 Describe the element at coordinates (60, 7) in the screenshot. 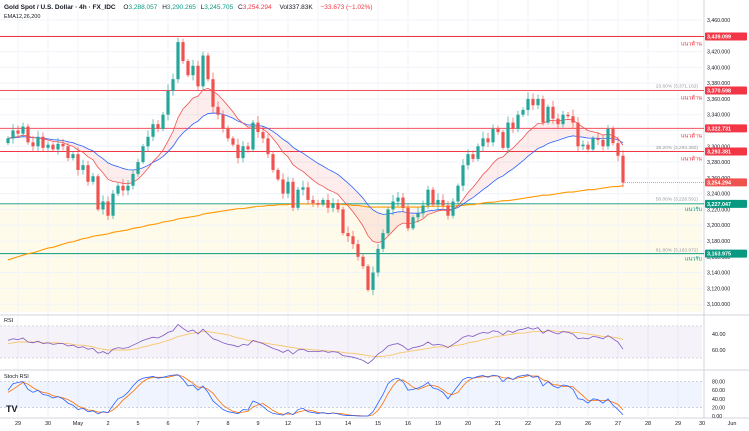

I see `symbol-title: Gold Spot / U.S. Dollar · 4h · FX_IDC` at that location.